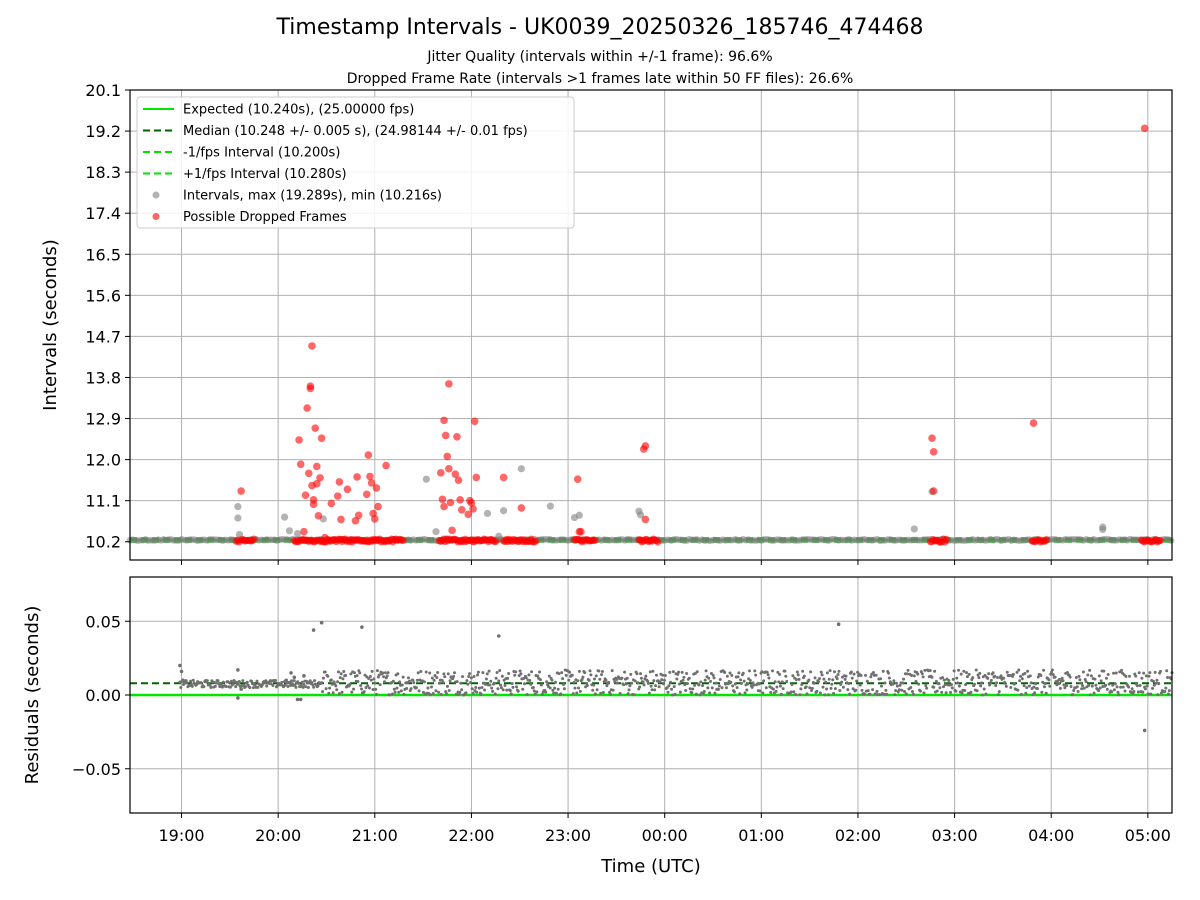 This screenshot has height=900, width=1200. Describe the element at coordinates (355, 162) in the screenshot. I see `legend-box` at that location.